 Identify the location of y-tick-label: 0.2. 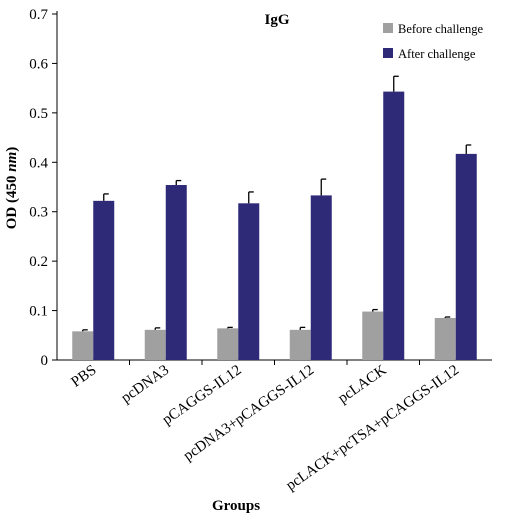
(38, 262).